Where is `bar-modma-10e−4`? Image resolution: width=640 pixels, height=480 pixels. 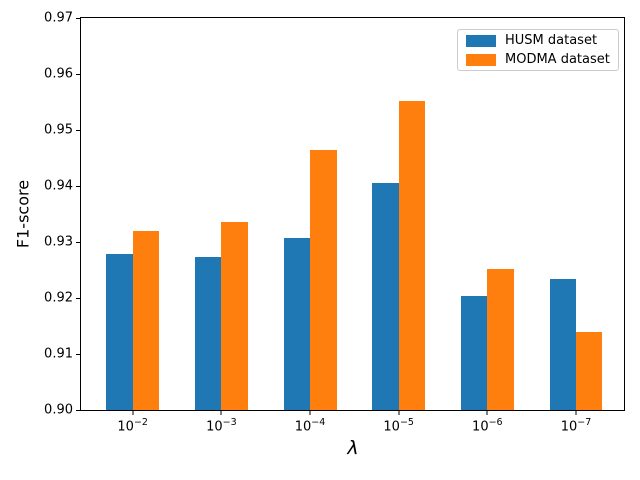 bar-modma-10e−4 is located at coordinates (323, 280).